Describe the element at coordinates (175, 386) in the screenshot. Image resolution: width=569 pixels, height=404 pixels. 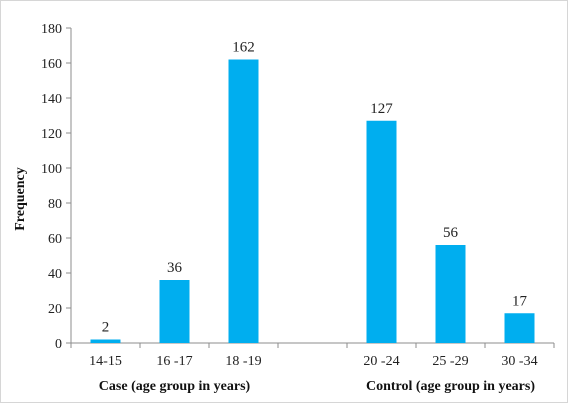
I see `group-label: Case (age group in years)` at that location.